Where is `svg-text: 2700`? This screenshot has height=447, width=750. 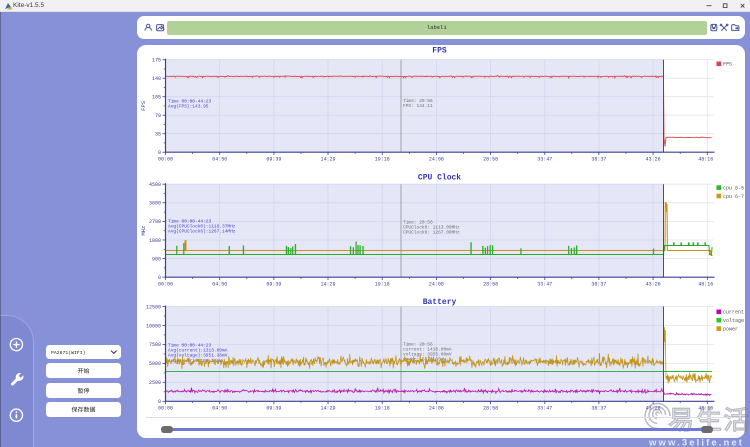 svg-text: 2700 is located at coordinates (155, 222).